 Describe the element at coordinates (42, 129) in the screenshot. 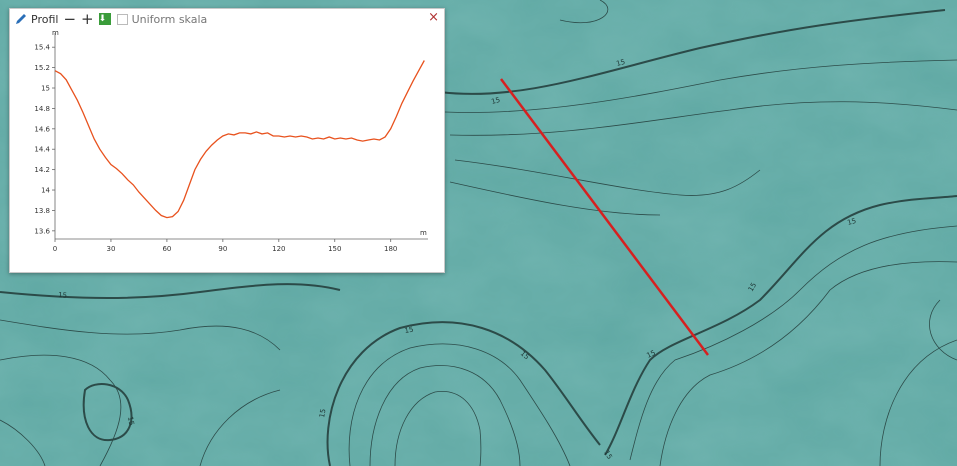

I see `y-tick-label: 14.6` at that location.